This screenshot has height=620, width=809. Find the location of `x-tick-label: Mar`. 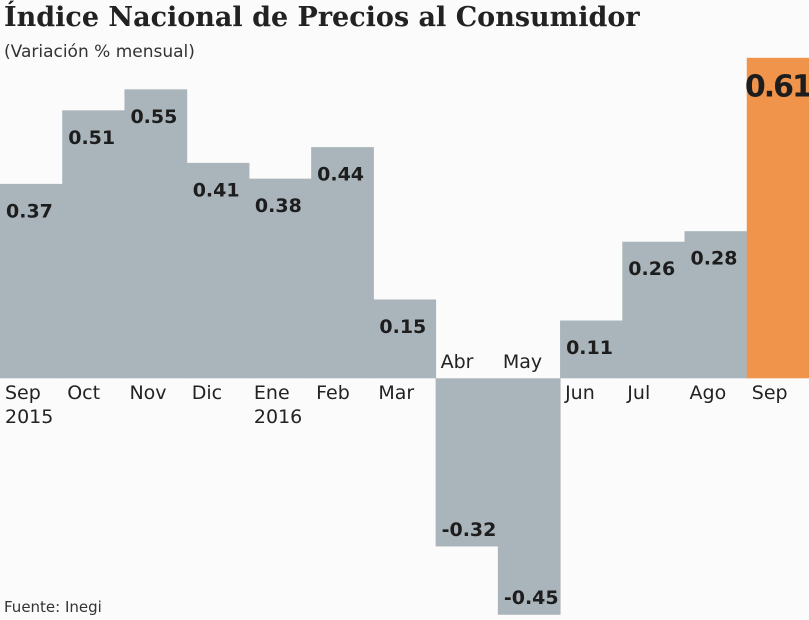

x-tick-label: Mar is located at coordinates (396, 393).